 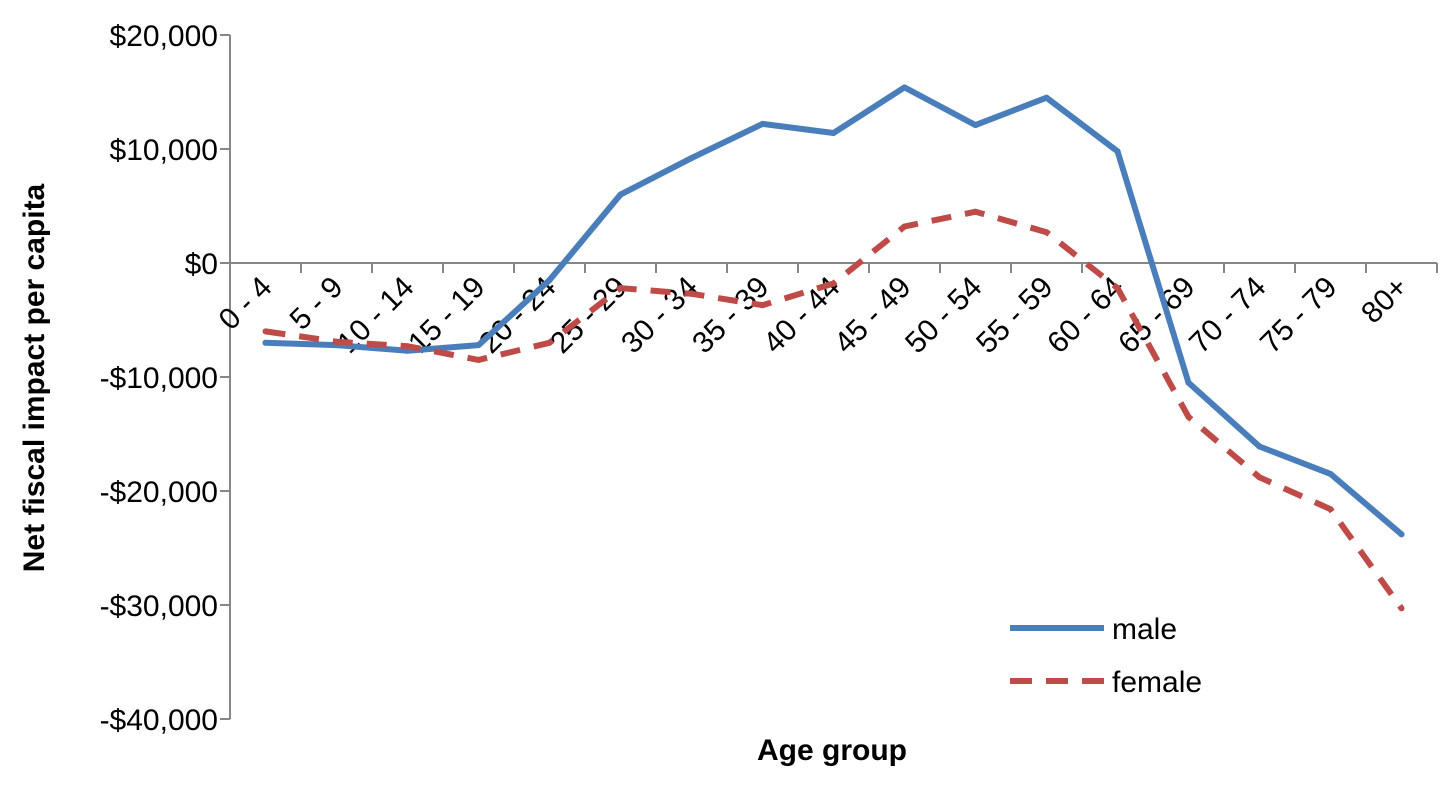 I want to click on y-axis-title: Net fiscal impact per capita, so click(x=34, y=377).